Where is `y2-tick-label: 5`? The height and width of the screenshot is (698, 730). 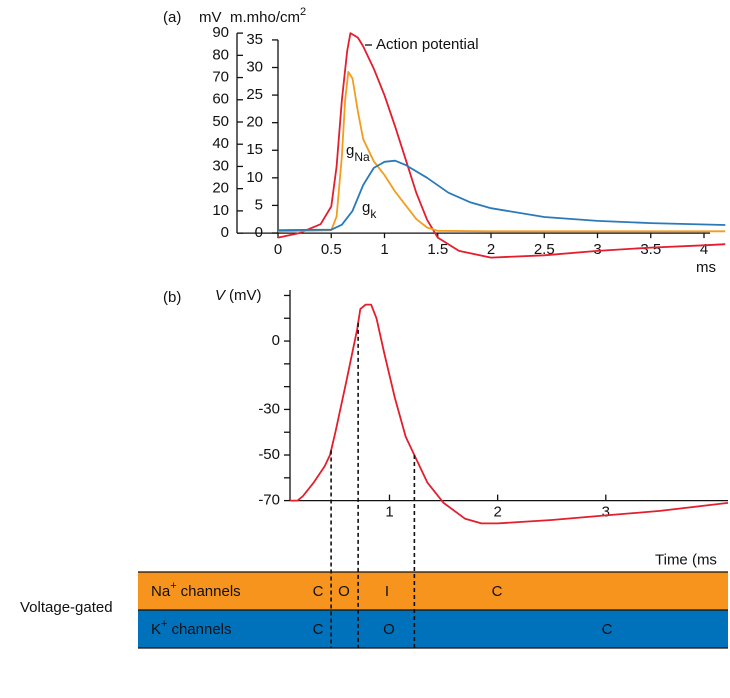
y2-tick-label: 5 is located at coordinates (259, 204).